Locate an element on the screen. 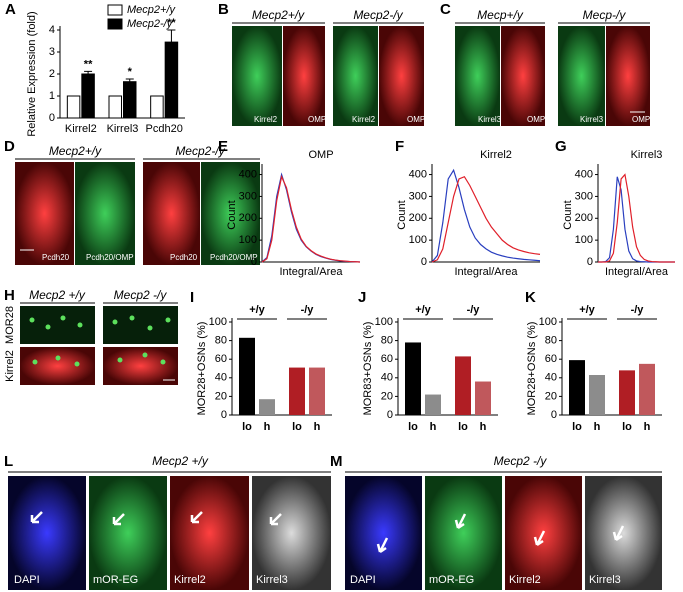  cells is located at coordinates (100, 341).